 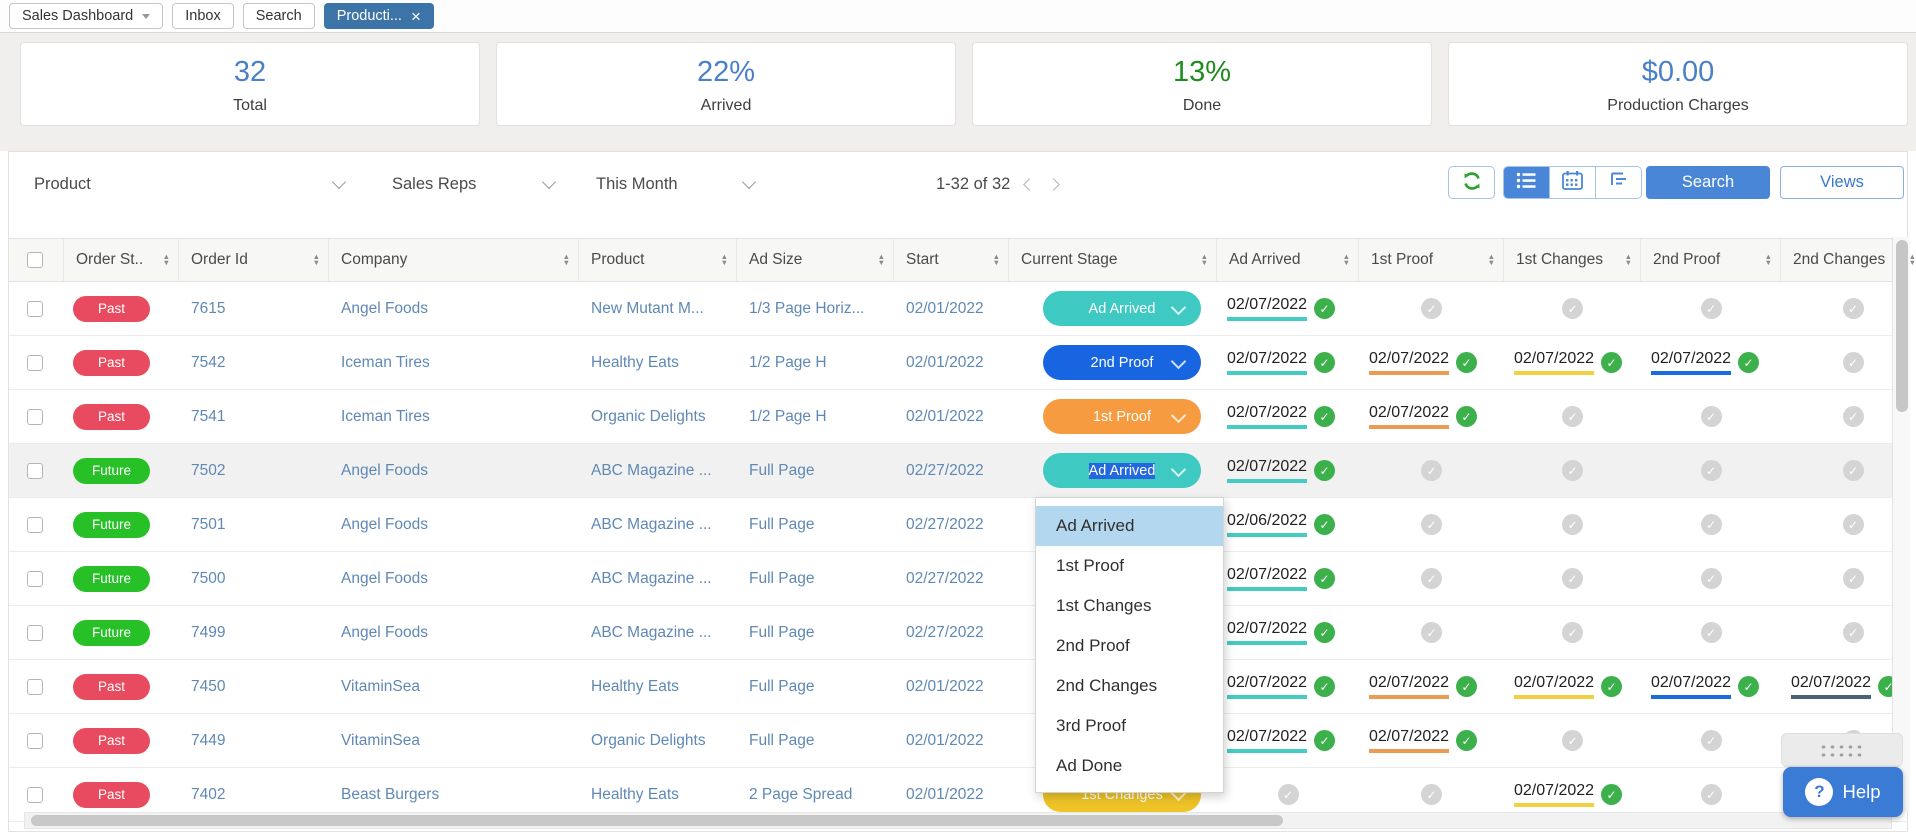 What do you see at coordinates (203, 16) in the screenshot?
I see `tab-inbox: Inbox` at bounding box center [203, 16].